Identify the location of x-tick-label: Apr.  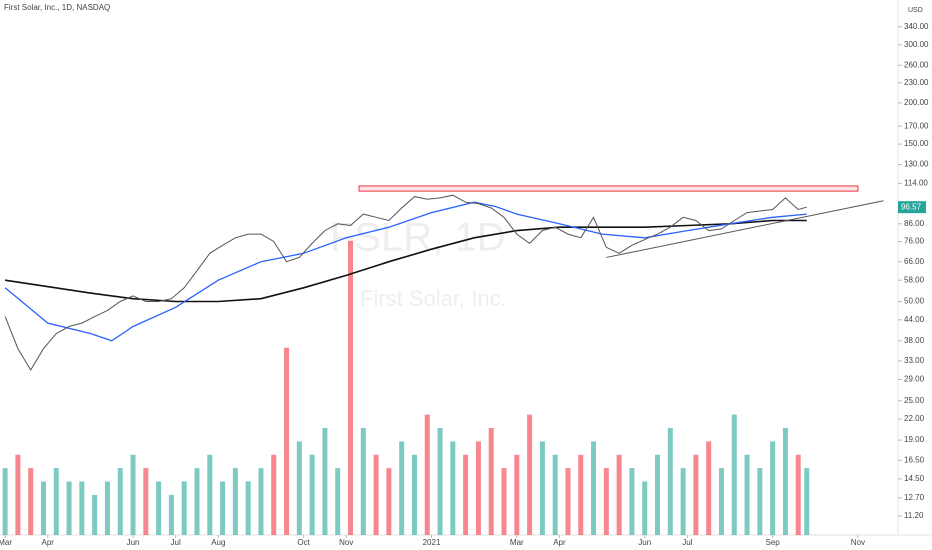
(48, 542).